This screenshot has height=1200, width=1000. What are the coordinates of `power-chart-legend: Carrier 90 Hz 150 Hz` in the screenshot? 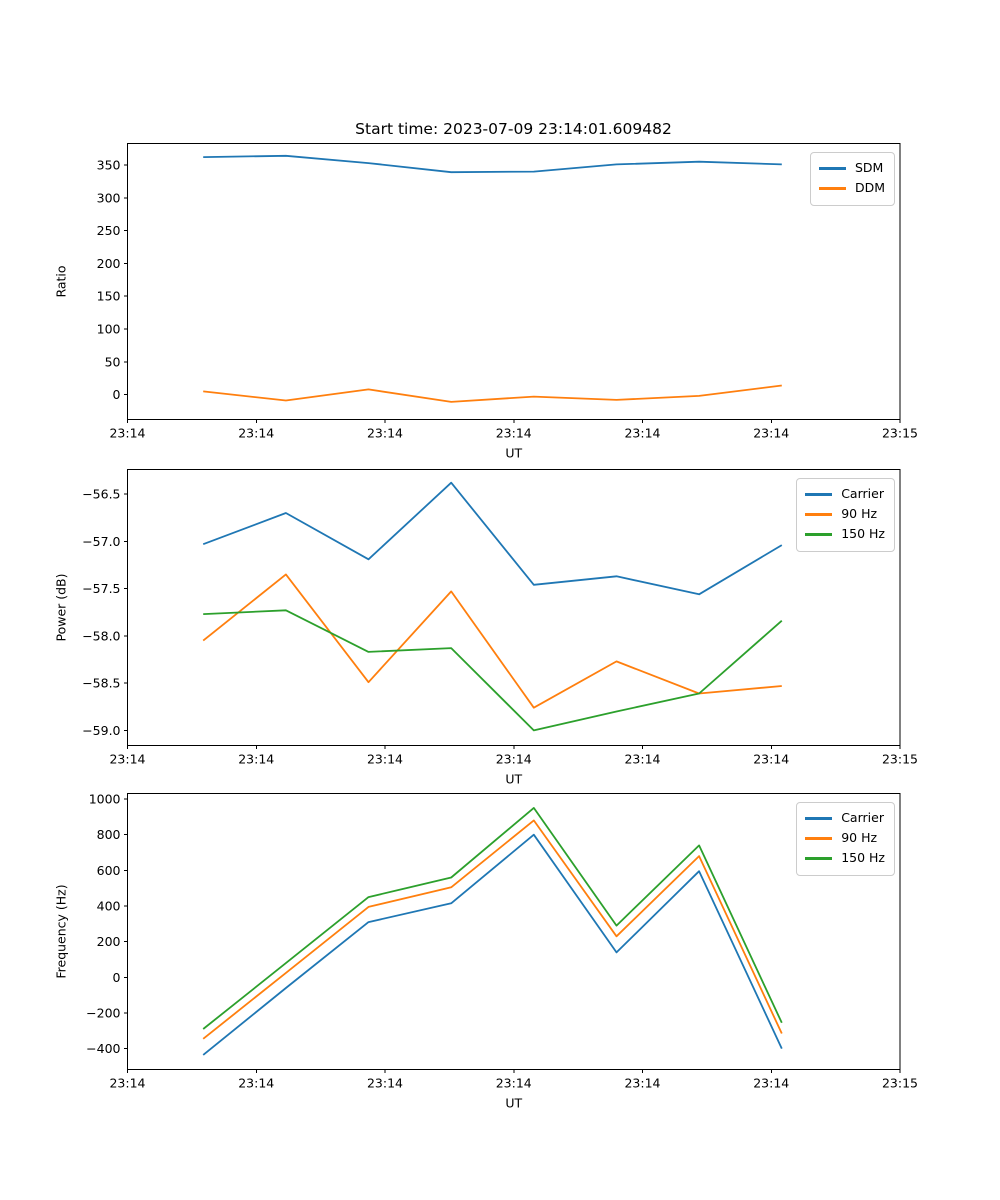 It's located at (845, 514).